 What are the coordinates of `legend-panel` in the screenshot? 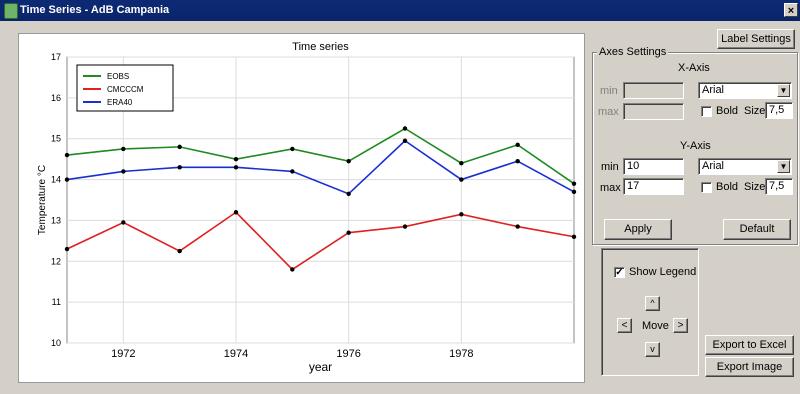 It's located at (650, 312).